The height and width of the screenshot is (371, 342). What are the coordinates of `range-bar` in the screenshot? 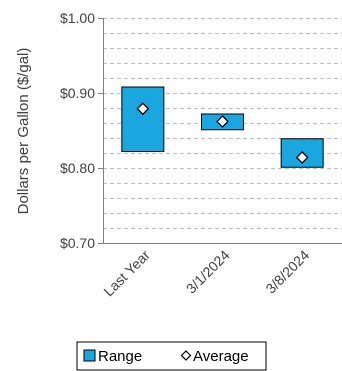 It's located at (143, 119).